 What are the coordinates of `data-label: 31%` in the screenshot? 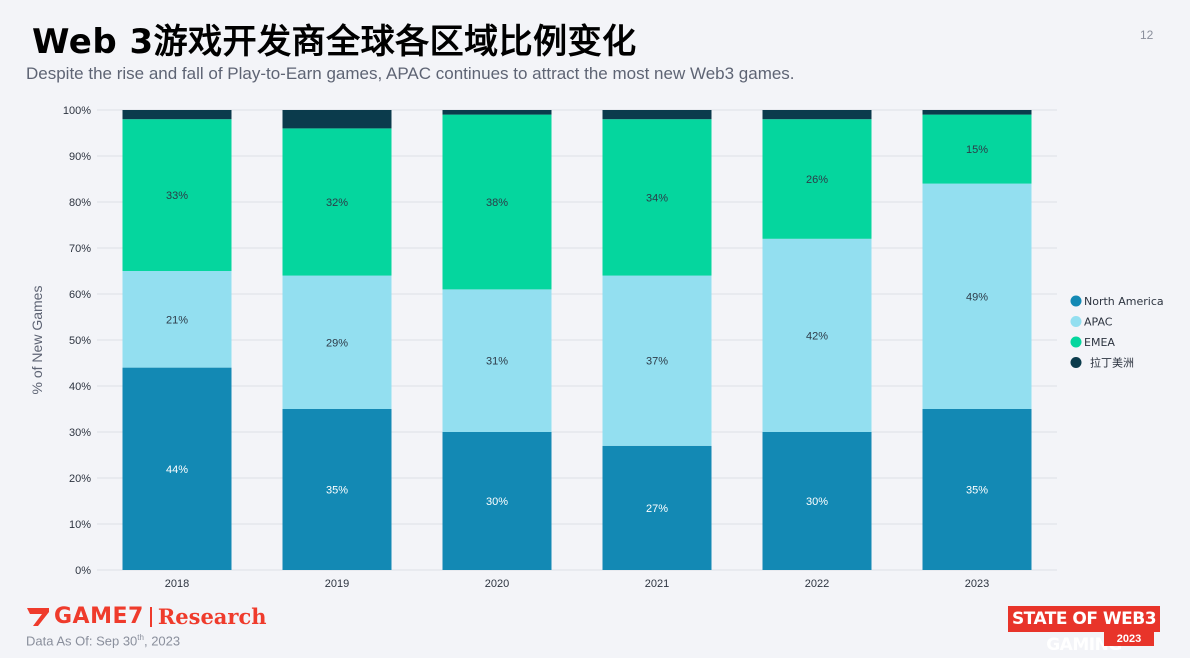 It's located at (497, 362).